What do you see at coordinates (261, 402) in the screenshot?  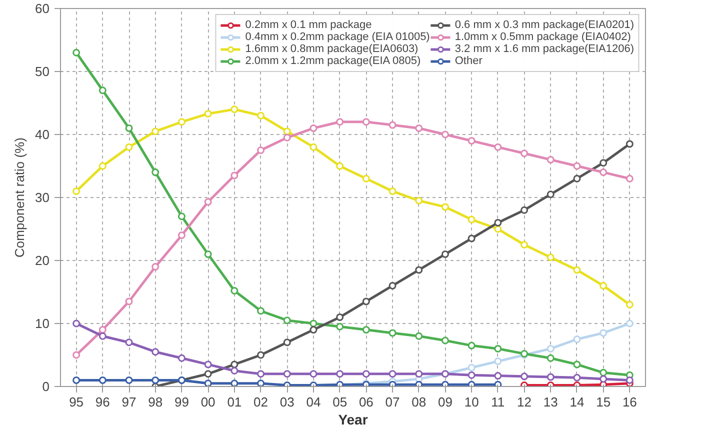 I see `x-tick-label: 02` at bounding box center [261, 402].